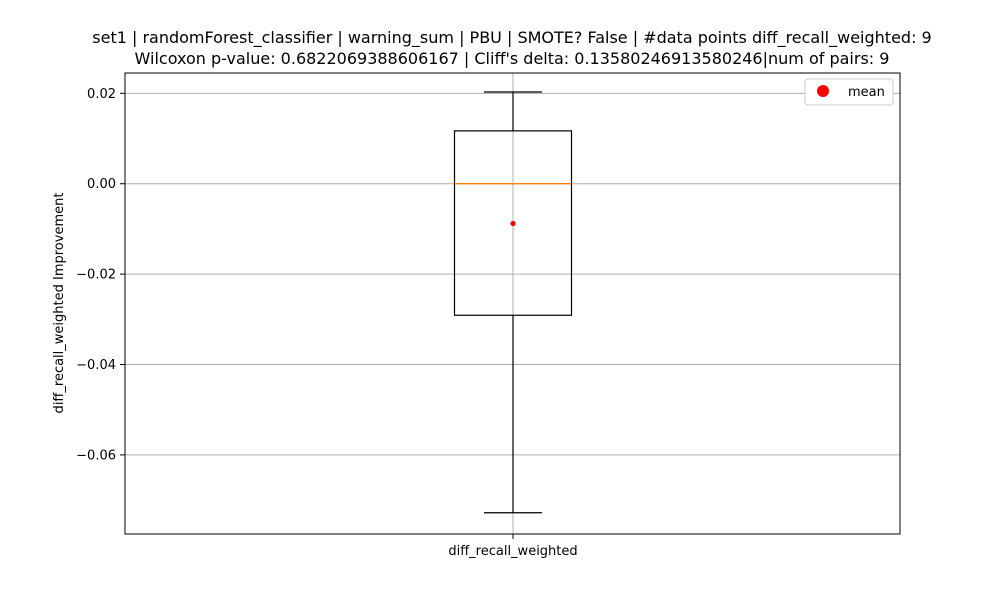 Image resolution: width=1000 pixels, height=600 pixels. Describe the element at coordinates (96, 455) in the screenshot. I see `y-tick-label: −0.06` at that location.